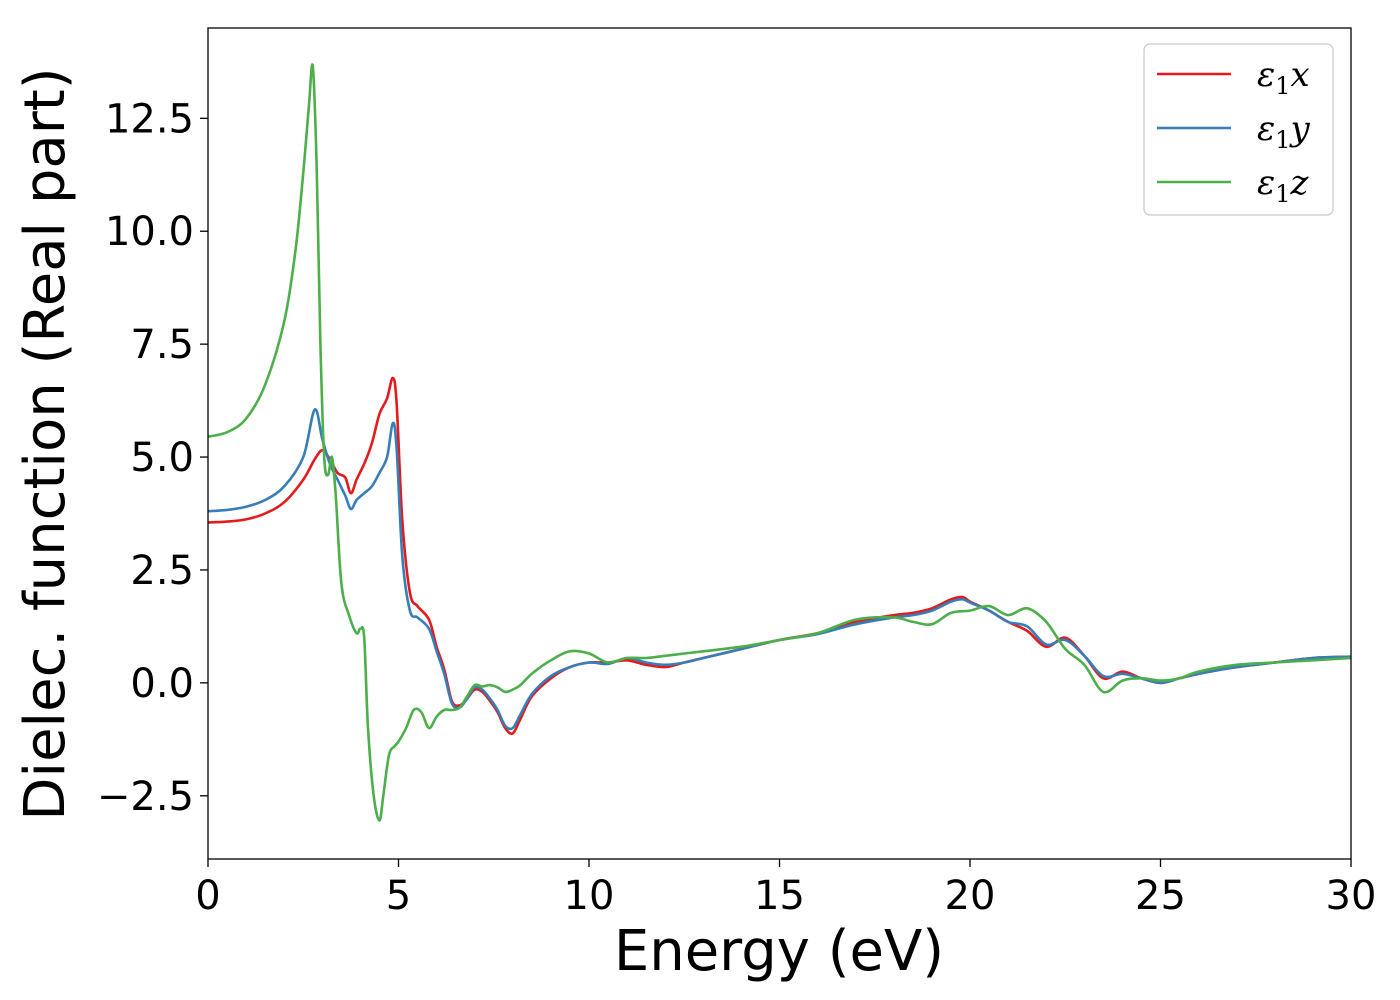 This screenshot has width=1400, height=1000. I want to click on y-tick-label: 5.0, so click(162, 458).